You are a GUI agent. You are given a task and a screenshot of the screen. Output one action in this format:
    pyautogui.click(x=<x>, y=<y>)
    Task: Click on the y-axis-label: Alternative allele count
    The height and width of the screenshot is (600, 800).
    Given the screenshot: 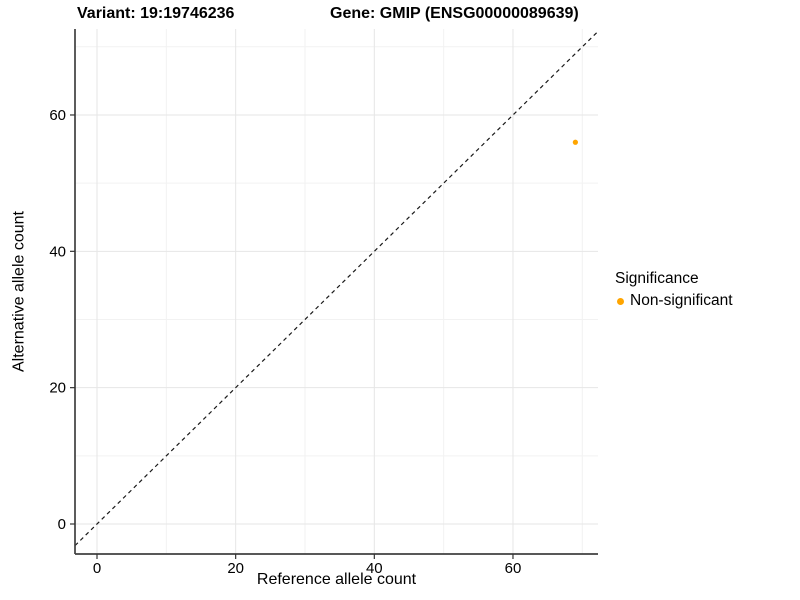 What is the action you would take?
    pyautogui.click(x=19, y=291)
    